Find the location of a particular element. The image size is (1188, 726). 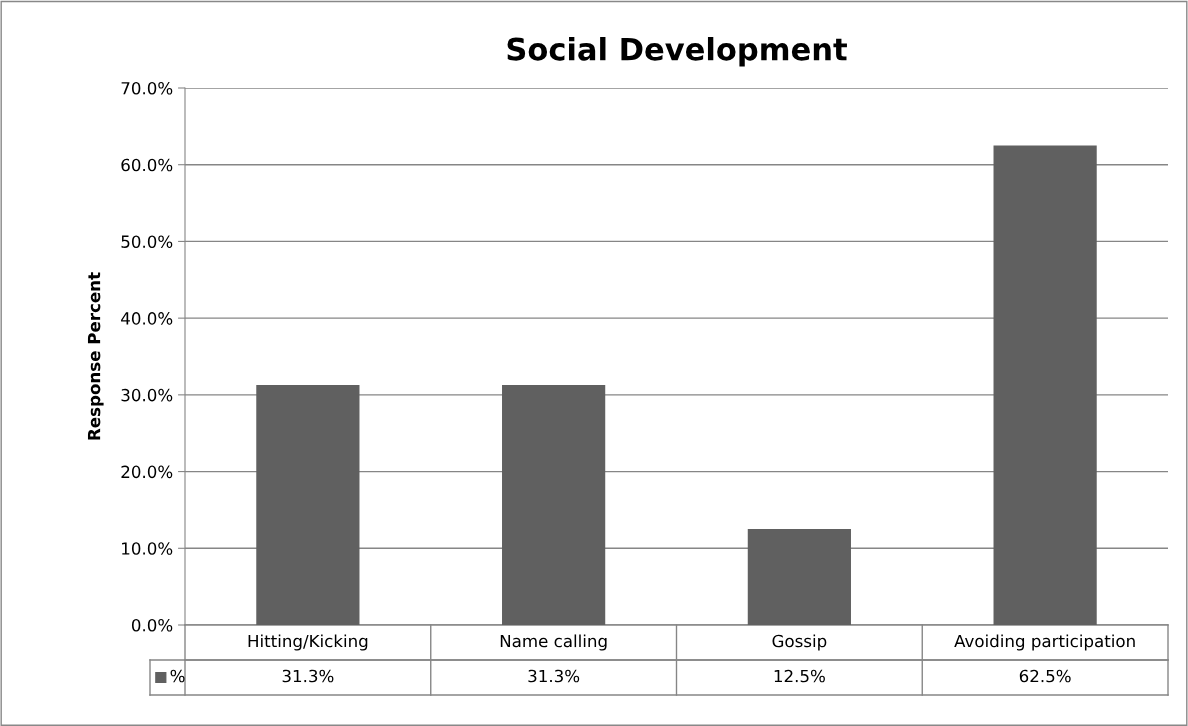

text: 12.5% is located at coordinates (799, 676).